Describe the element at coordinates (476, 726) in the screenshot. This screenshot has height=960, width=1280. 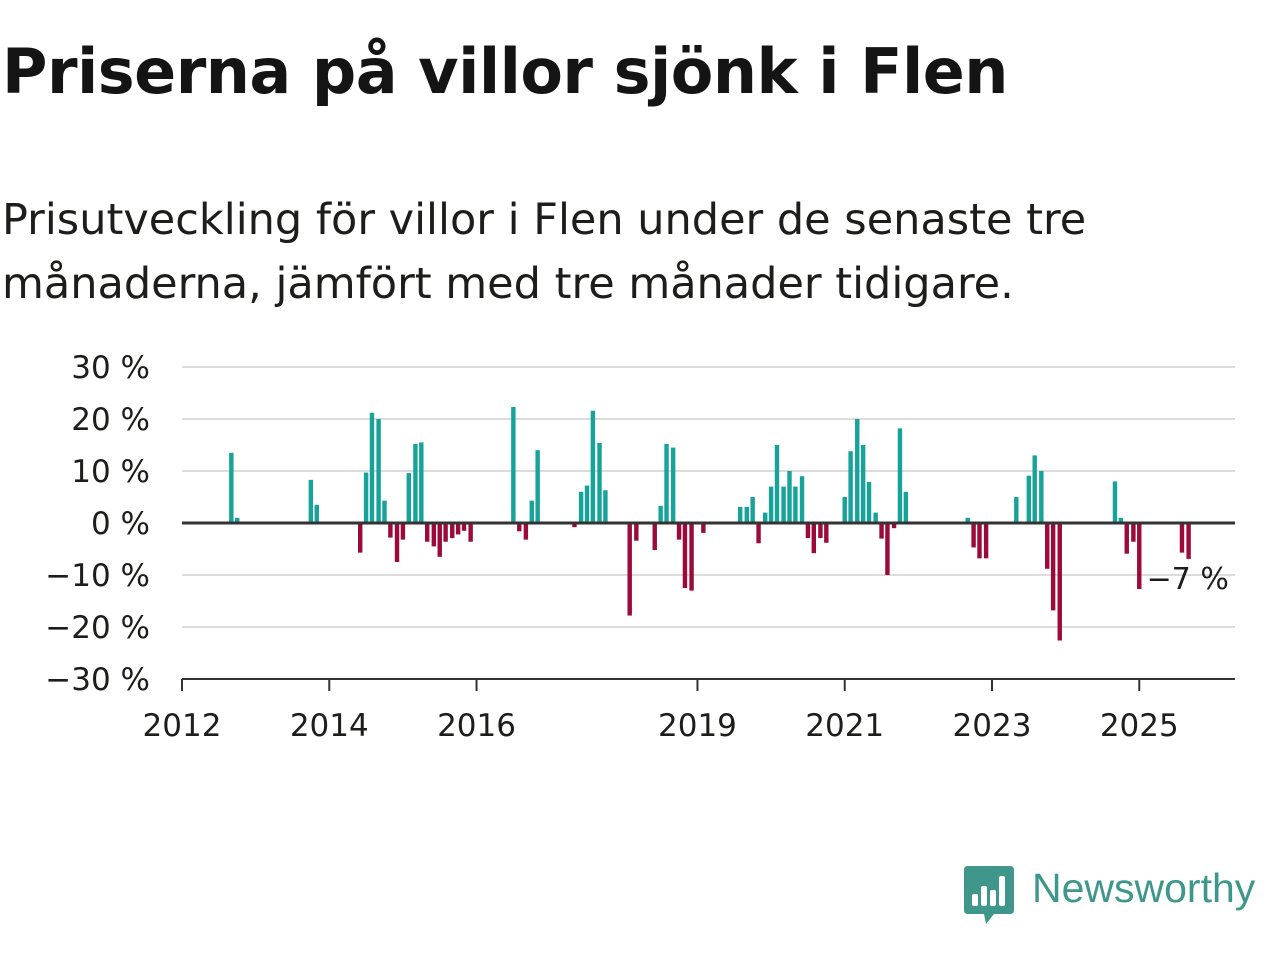
I see `x-tick-label: 2016` at that location.